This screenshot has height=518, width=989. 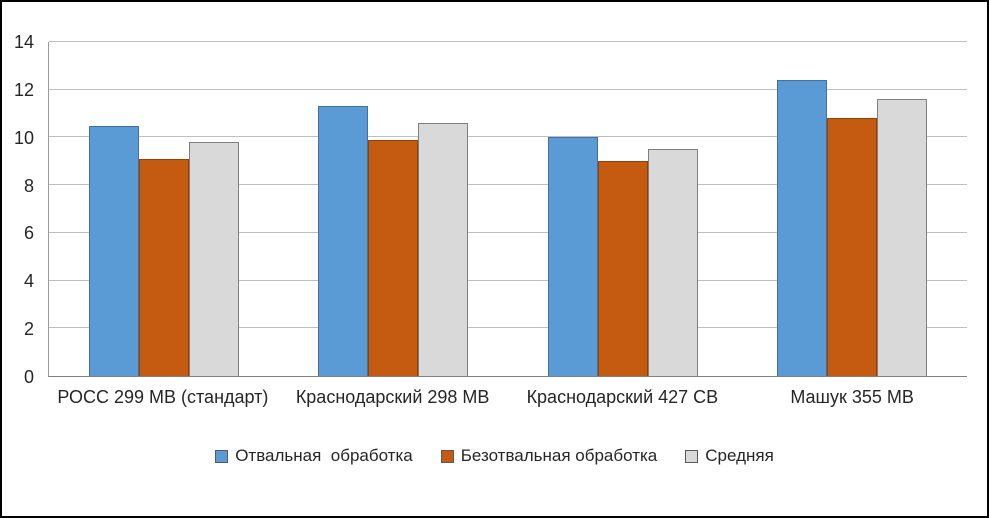 What do you see at coordinates (23, 89) in the screenshot?
I see `y-tick-label: 12` at bounding box center [23, 89].